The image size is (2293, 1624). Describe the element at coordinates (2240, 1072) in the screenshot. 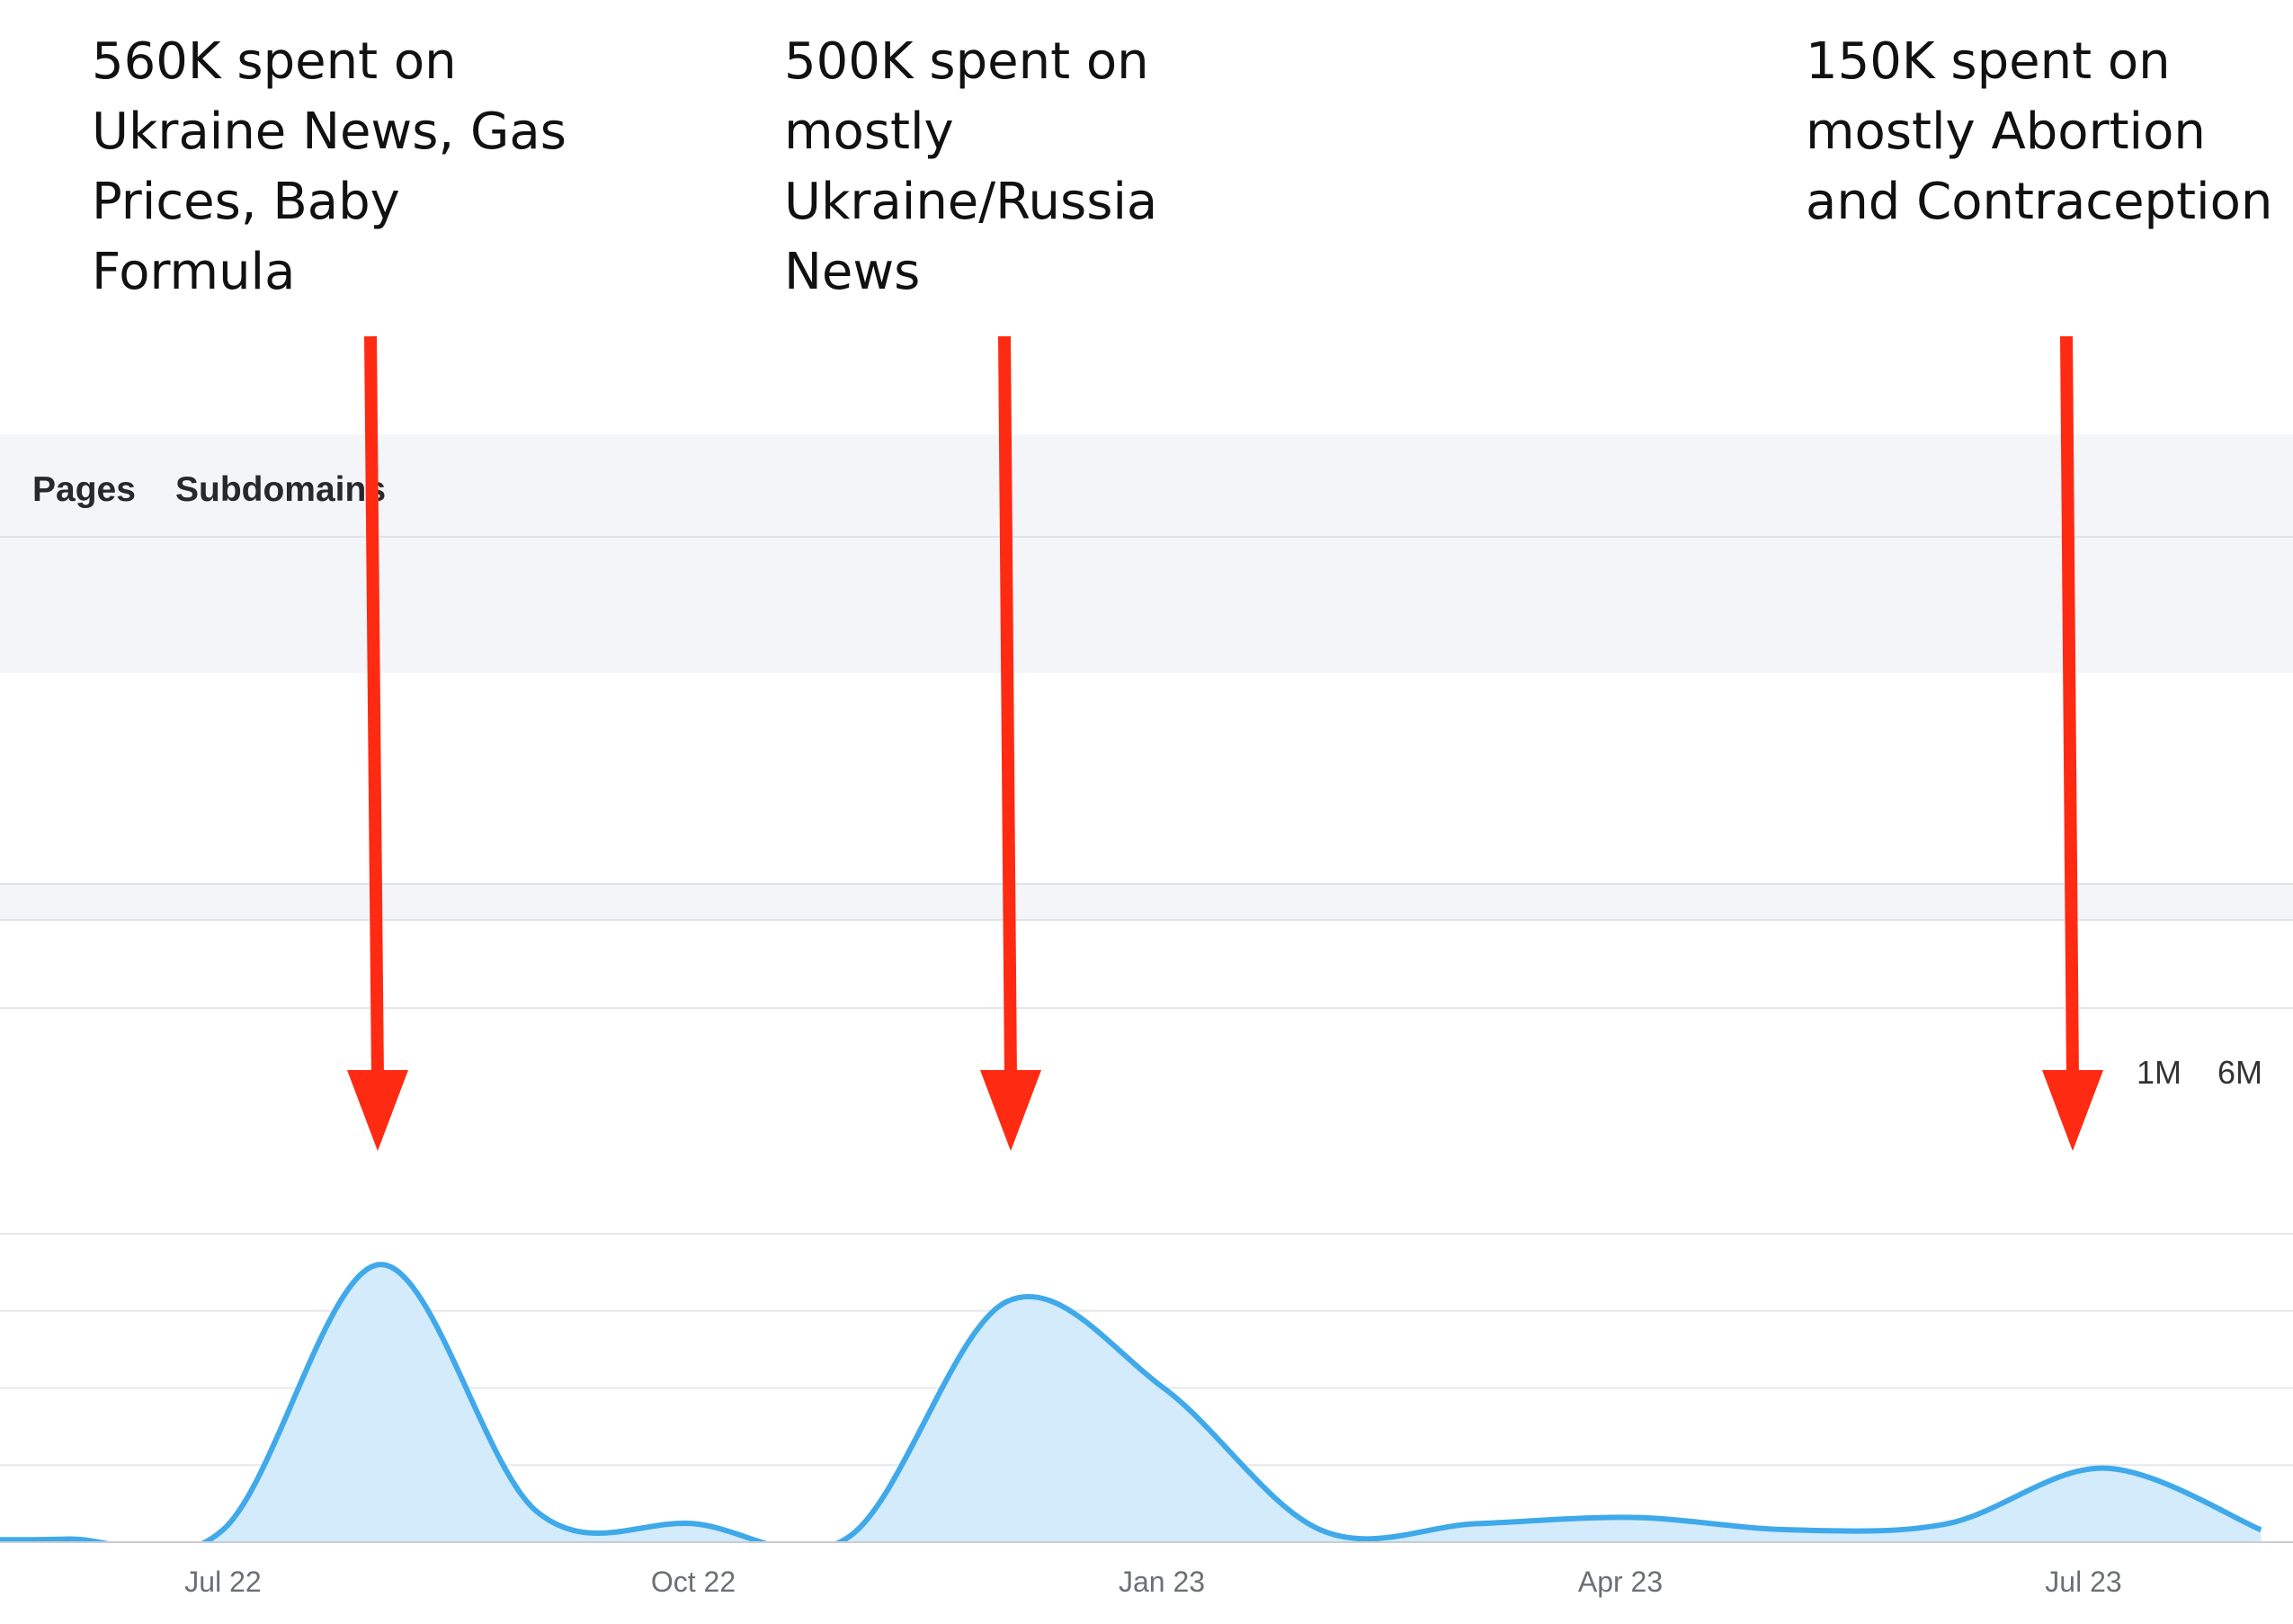

I see `range-6m-button: 6M` at that location.